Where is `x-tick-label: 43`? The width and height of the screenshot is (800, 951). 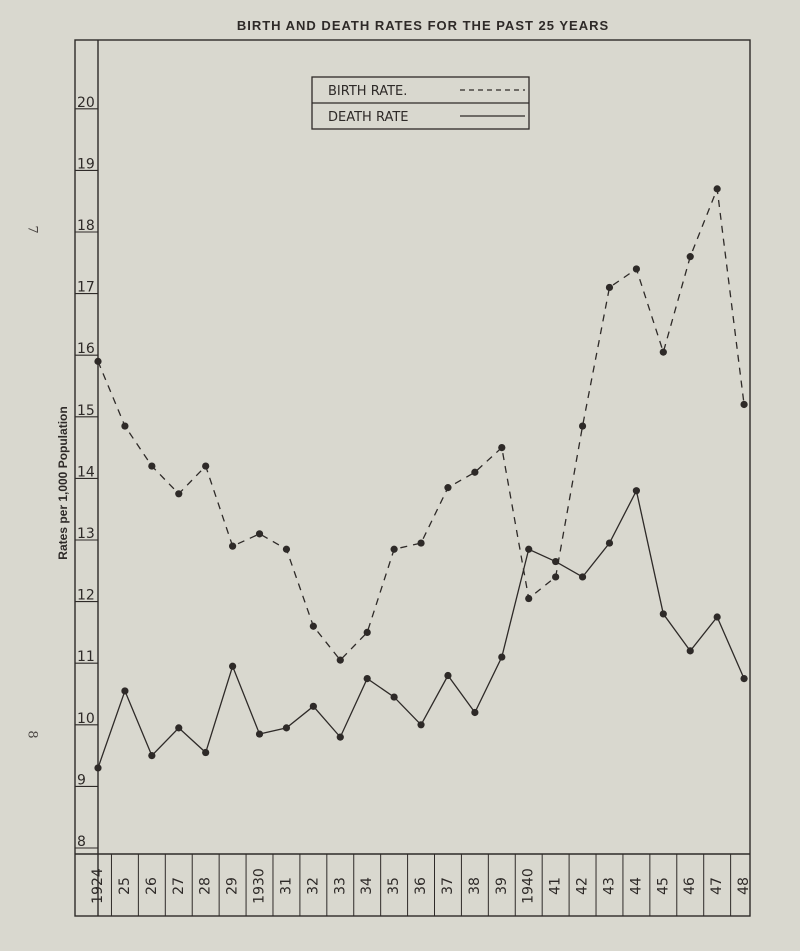 x-tick-label: 43 is located at coordinates (609, 886).